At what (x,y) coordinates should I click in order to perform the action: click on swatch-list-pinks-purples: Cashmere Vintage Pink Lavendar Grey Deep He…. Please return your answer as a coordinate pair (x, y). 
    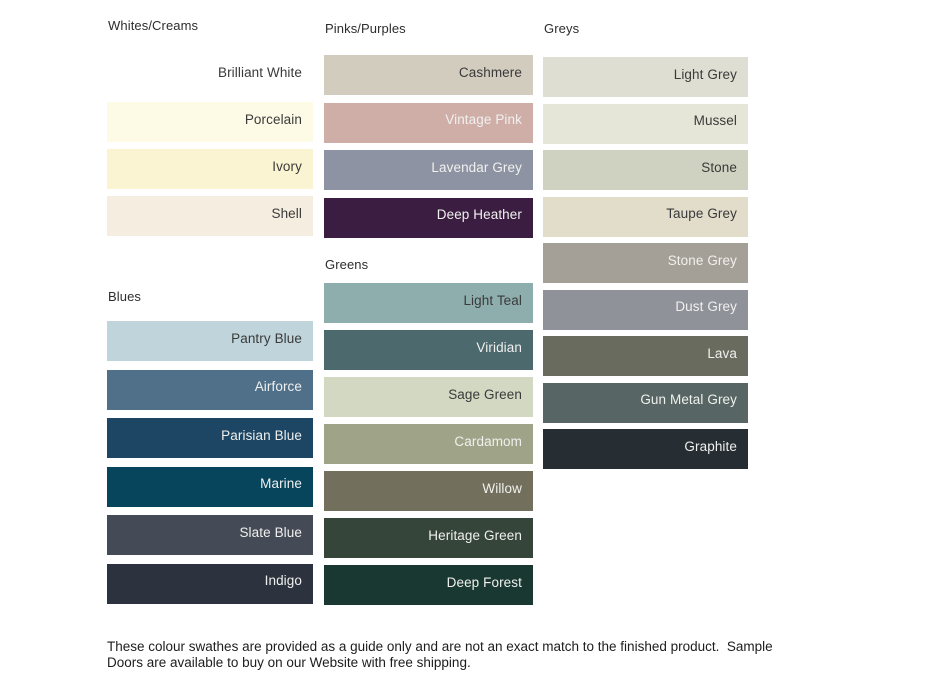
    Looking at the image, I should click on (428, 150).